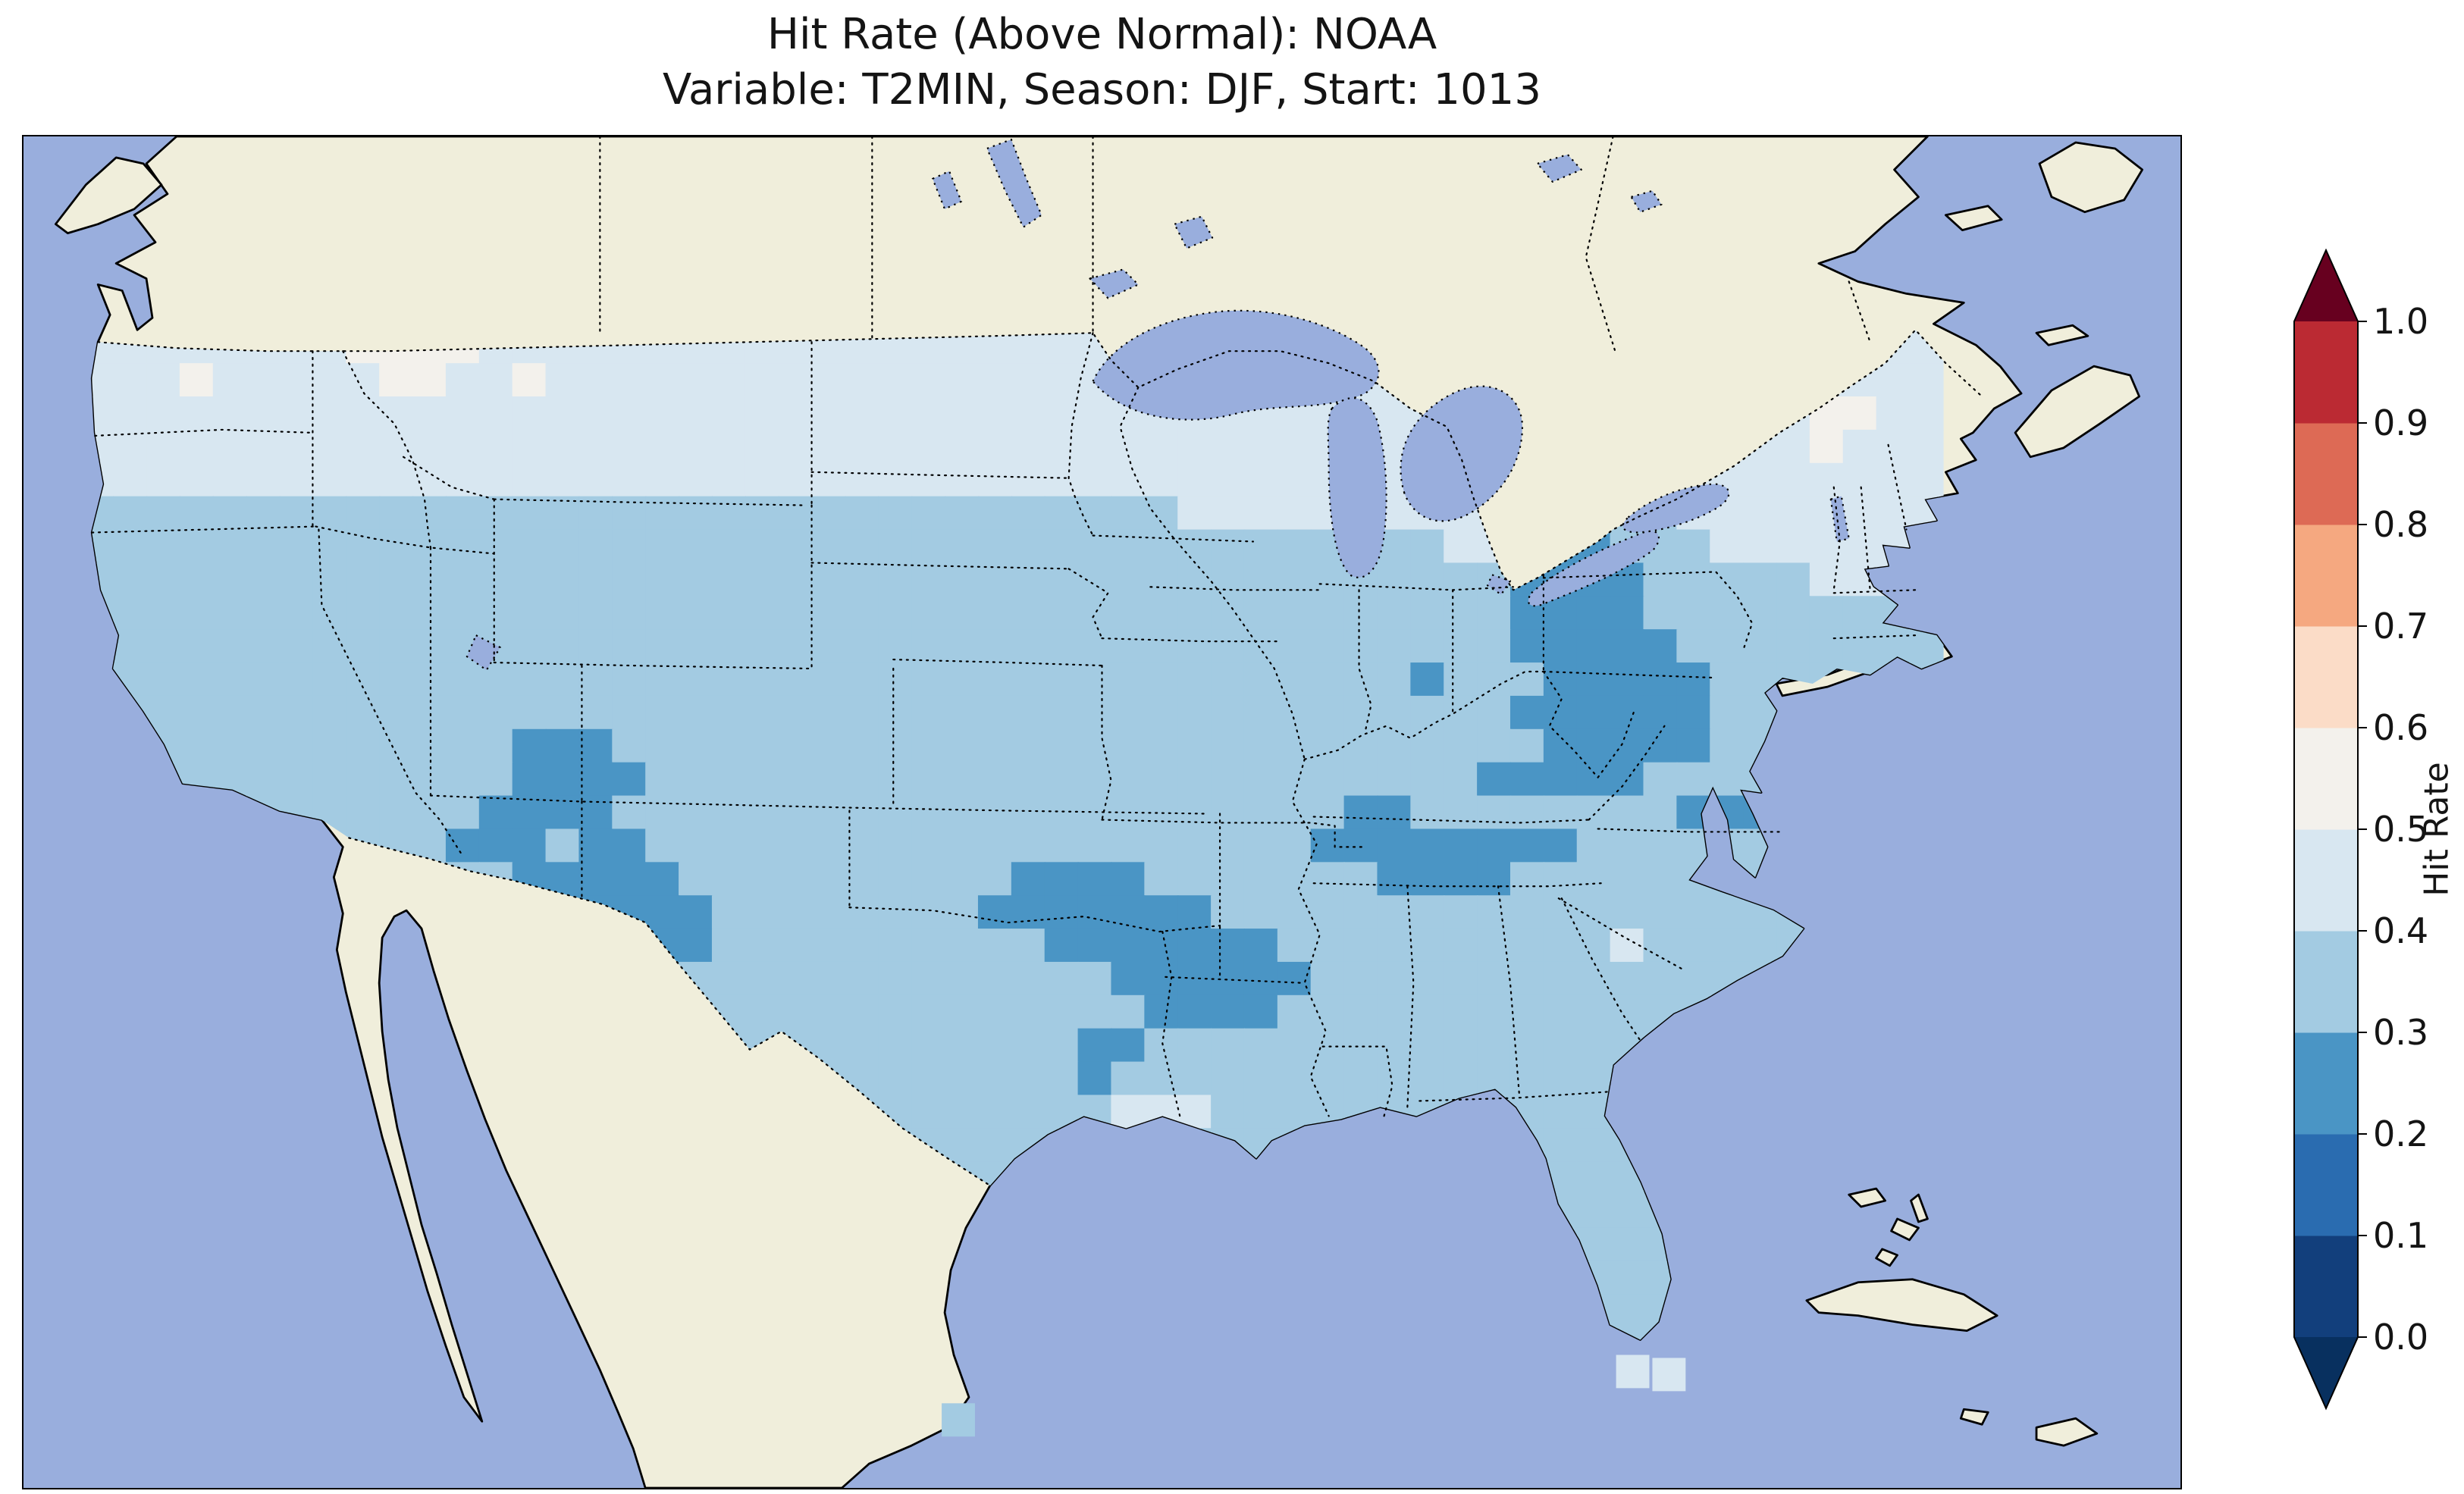 This screenshot has width=2464, height=1494. What do you see at coordinates (1902, 1305) in the screenshot?
I see `cuba` at bounding box center [1902, 1305].